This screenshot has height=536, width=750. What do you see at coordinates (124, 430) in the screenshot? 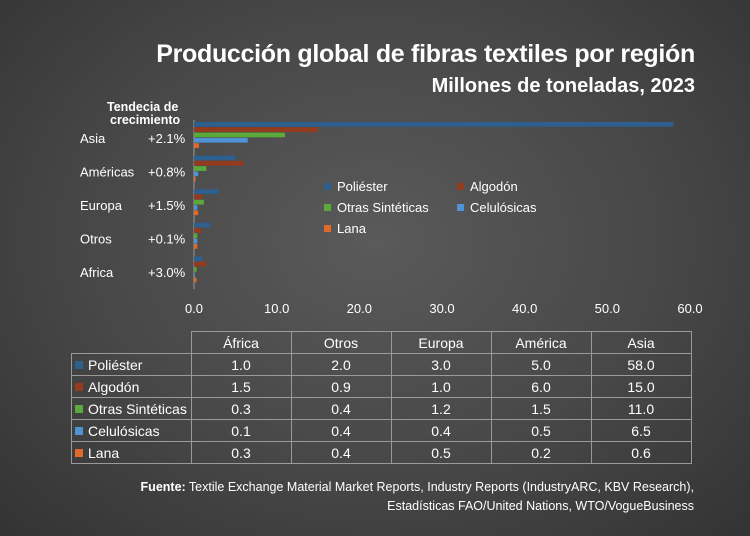
I see `series-name: Celulósicas` at bounding box center [124, 430].